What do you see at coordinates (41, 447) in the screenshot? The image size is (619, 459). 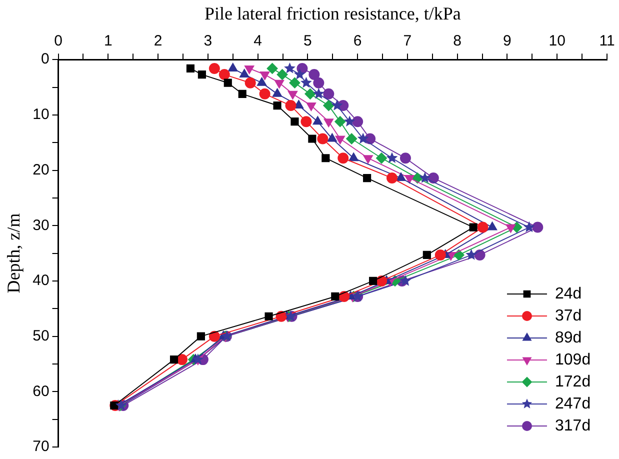 I see `y-tick-label: 70` at bounding box center [41, 447].